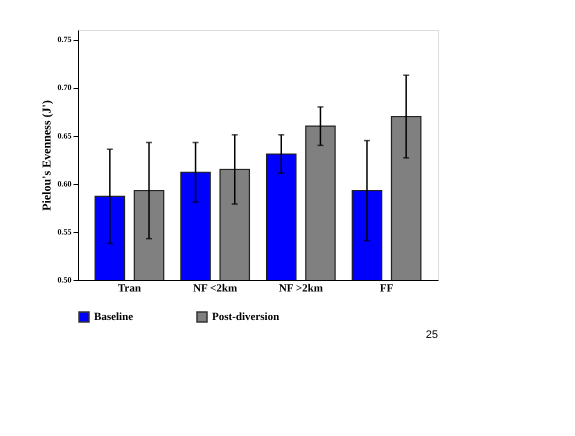 The height and width of the screenshot is (436, 575). I want to click on x-tick-label: FF, so click(387, 288).